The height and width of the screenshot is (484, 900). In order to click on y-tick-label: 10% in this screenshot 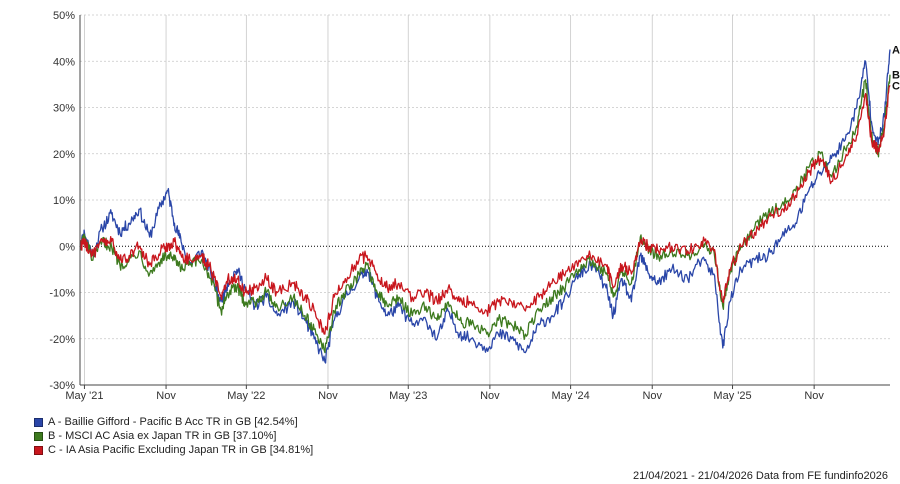, I will do `click(64, 201)`.